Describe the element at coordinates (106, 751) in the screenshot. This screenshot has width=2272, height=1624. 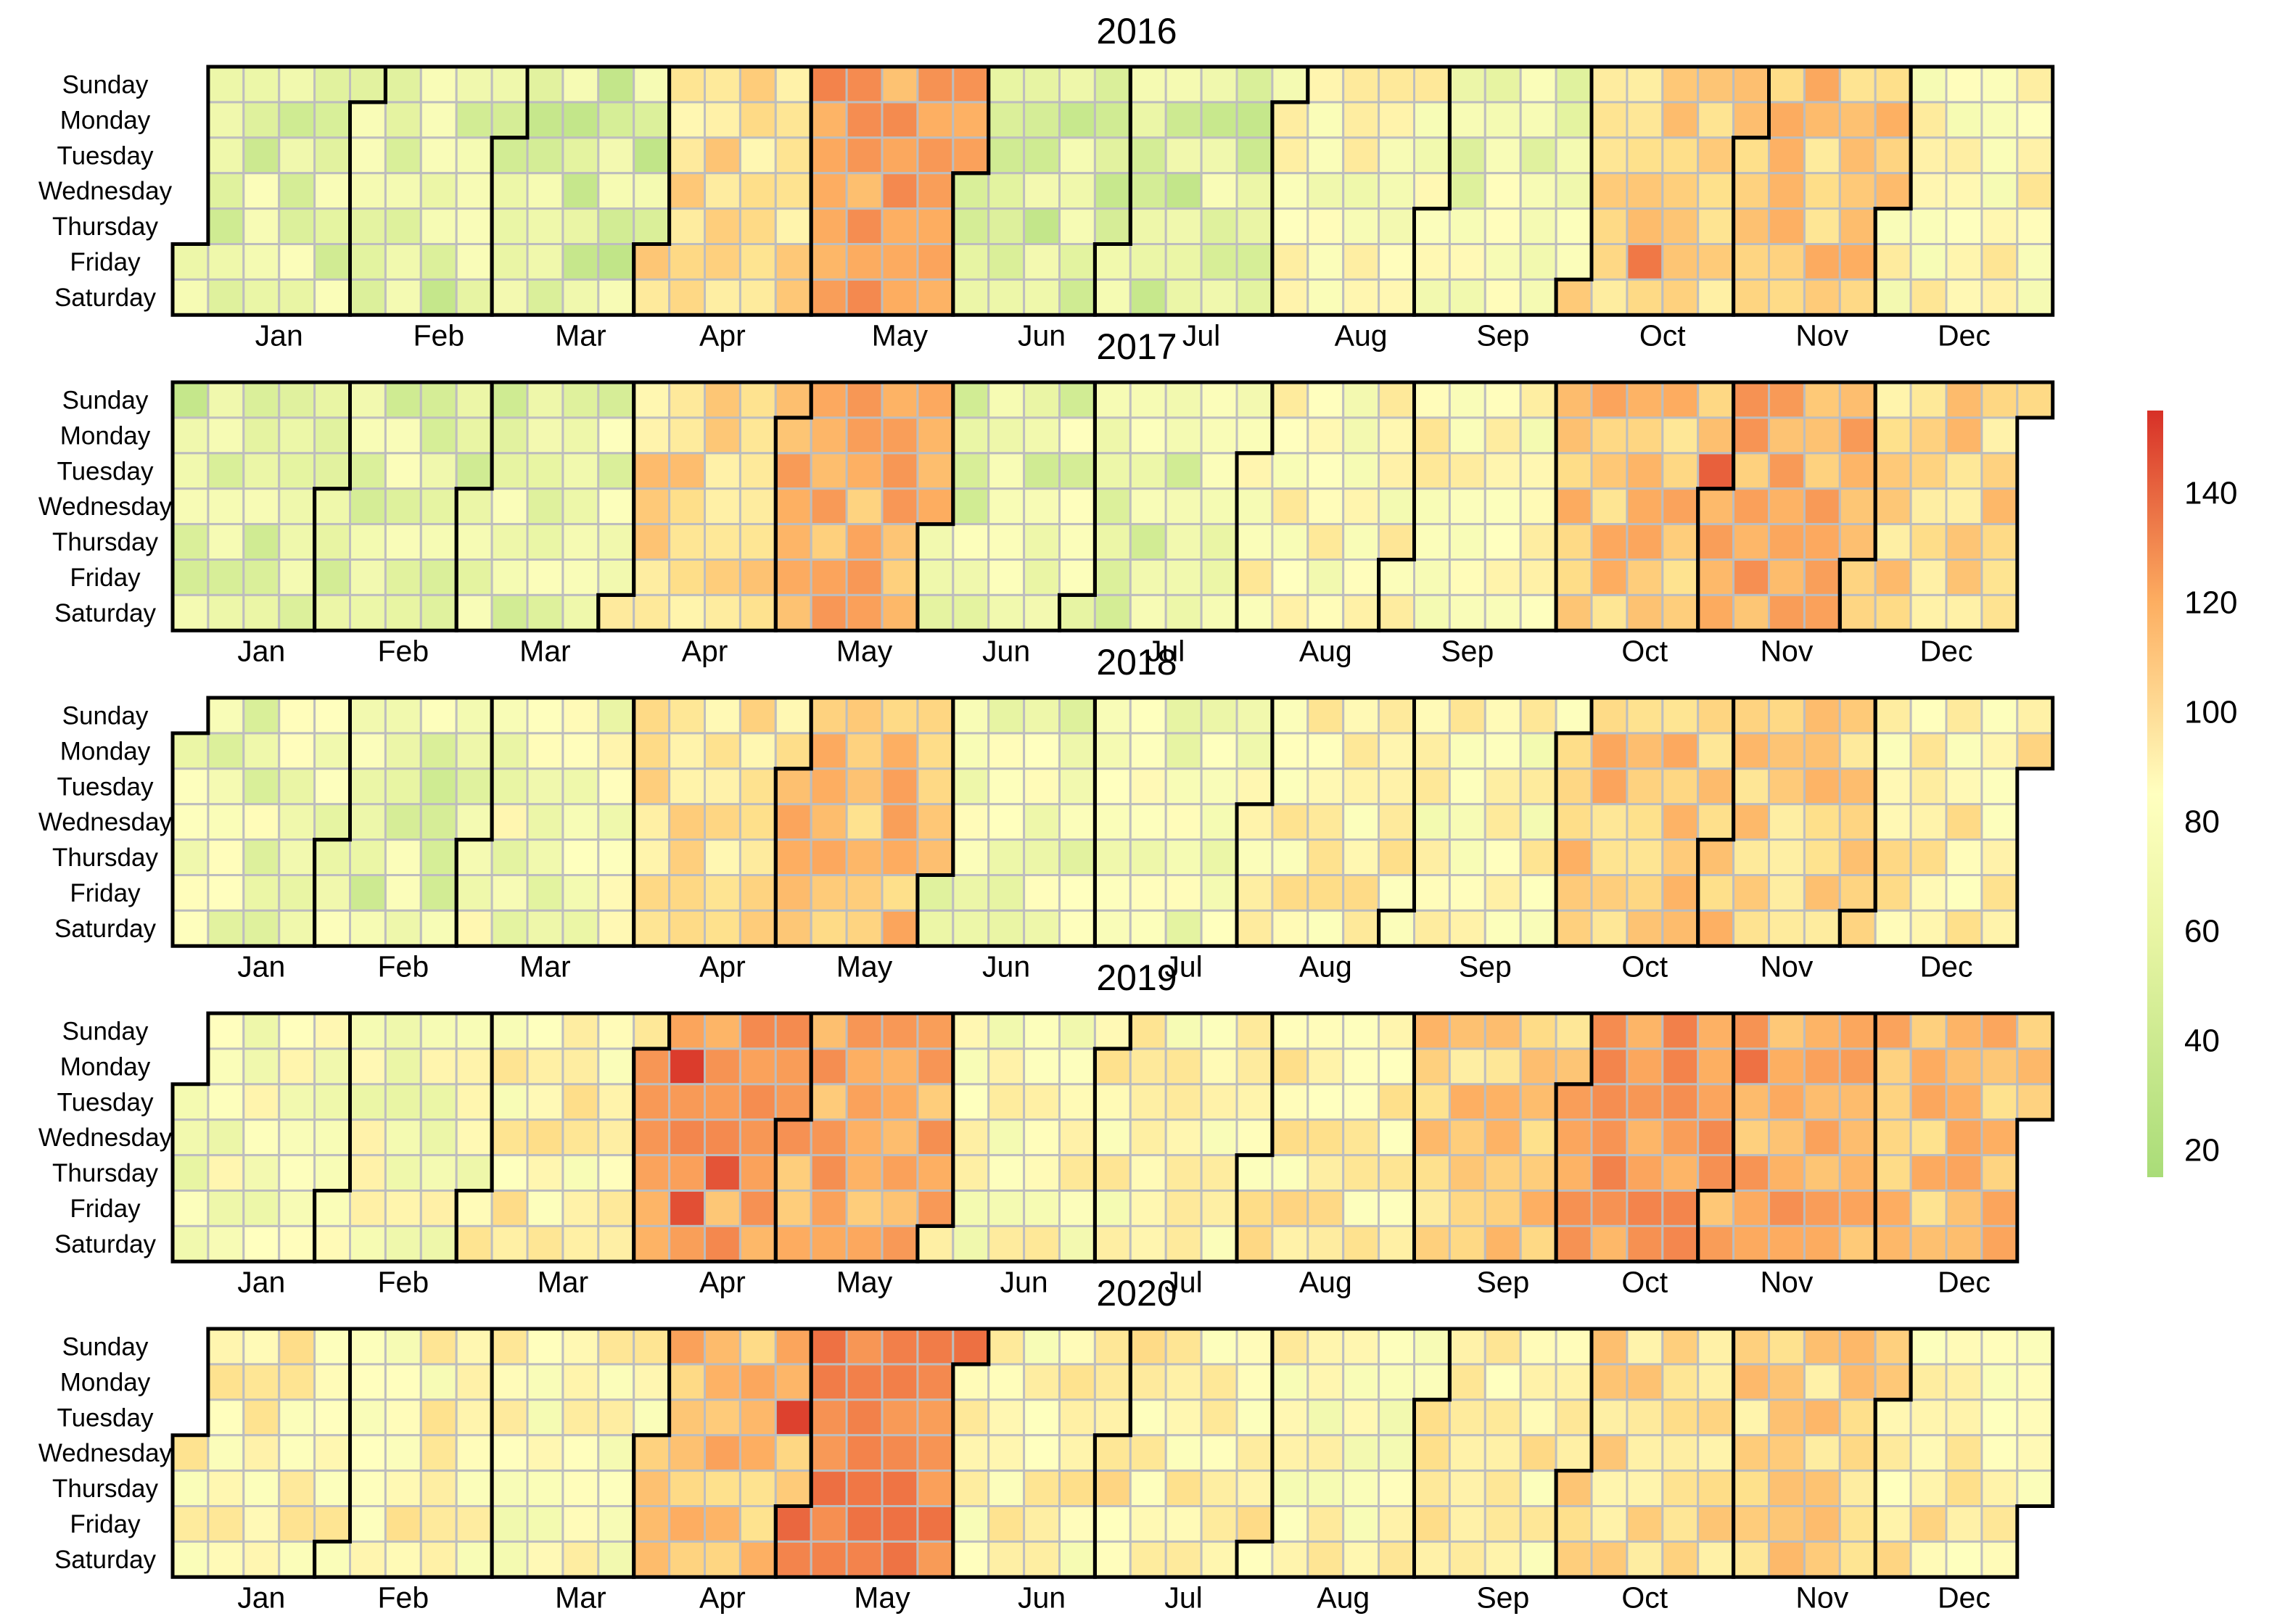
I see `weekday-label: Monday` at that location.